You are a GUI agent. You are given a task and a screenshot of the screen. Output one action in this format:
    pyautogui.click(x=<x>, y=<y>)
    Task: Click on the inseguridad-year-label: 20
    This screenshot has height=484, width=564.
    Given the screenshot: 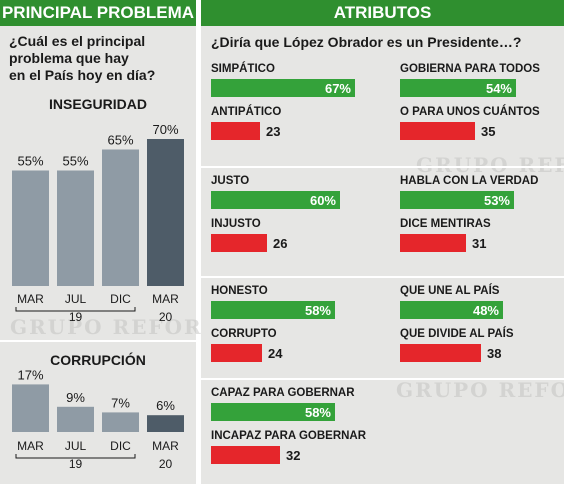 What is the action you would take?
    pyautogui.click(x=166, y=317)
    